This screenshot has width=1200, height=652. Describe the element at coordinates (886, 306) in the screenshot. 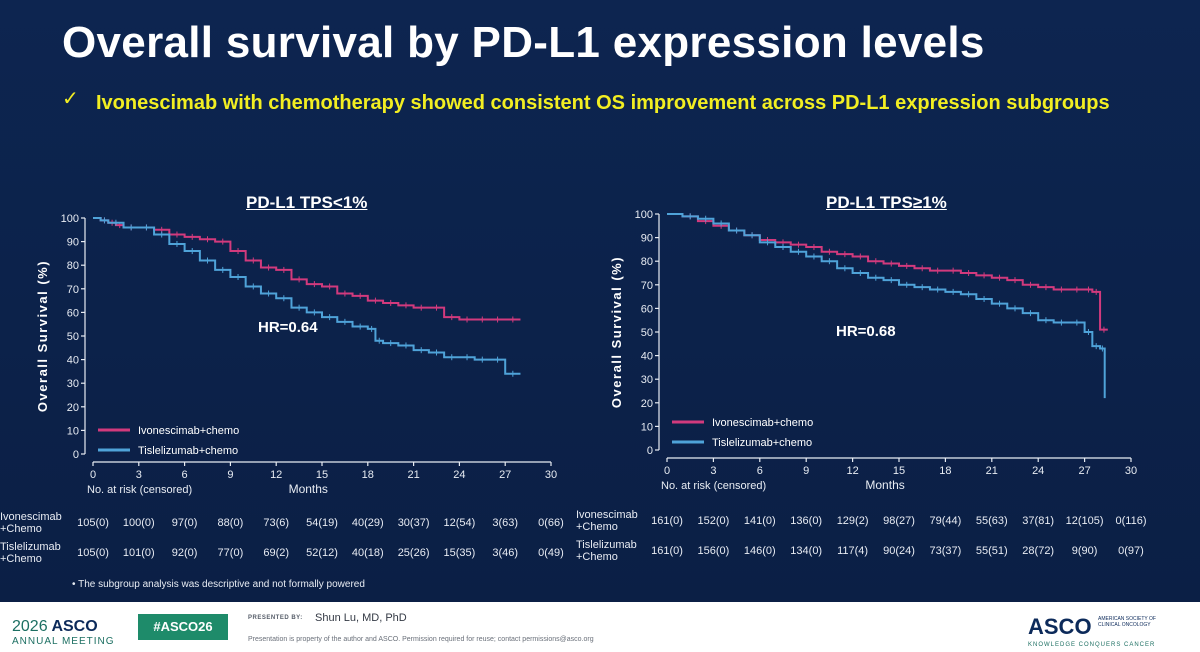

I see `right-series-line-tislelizumab` at that location.